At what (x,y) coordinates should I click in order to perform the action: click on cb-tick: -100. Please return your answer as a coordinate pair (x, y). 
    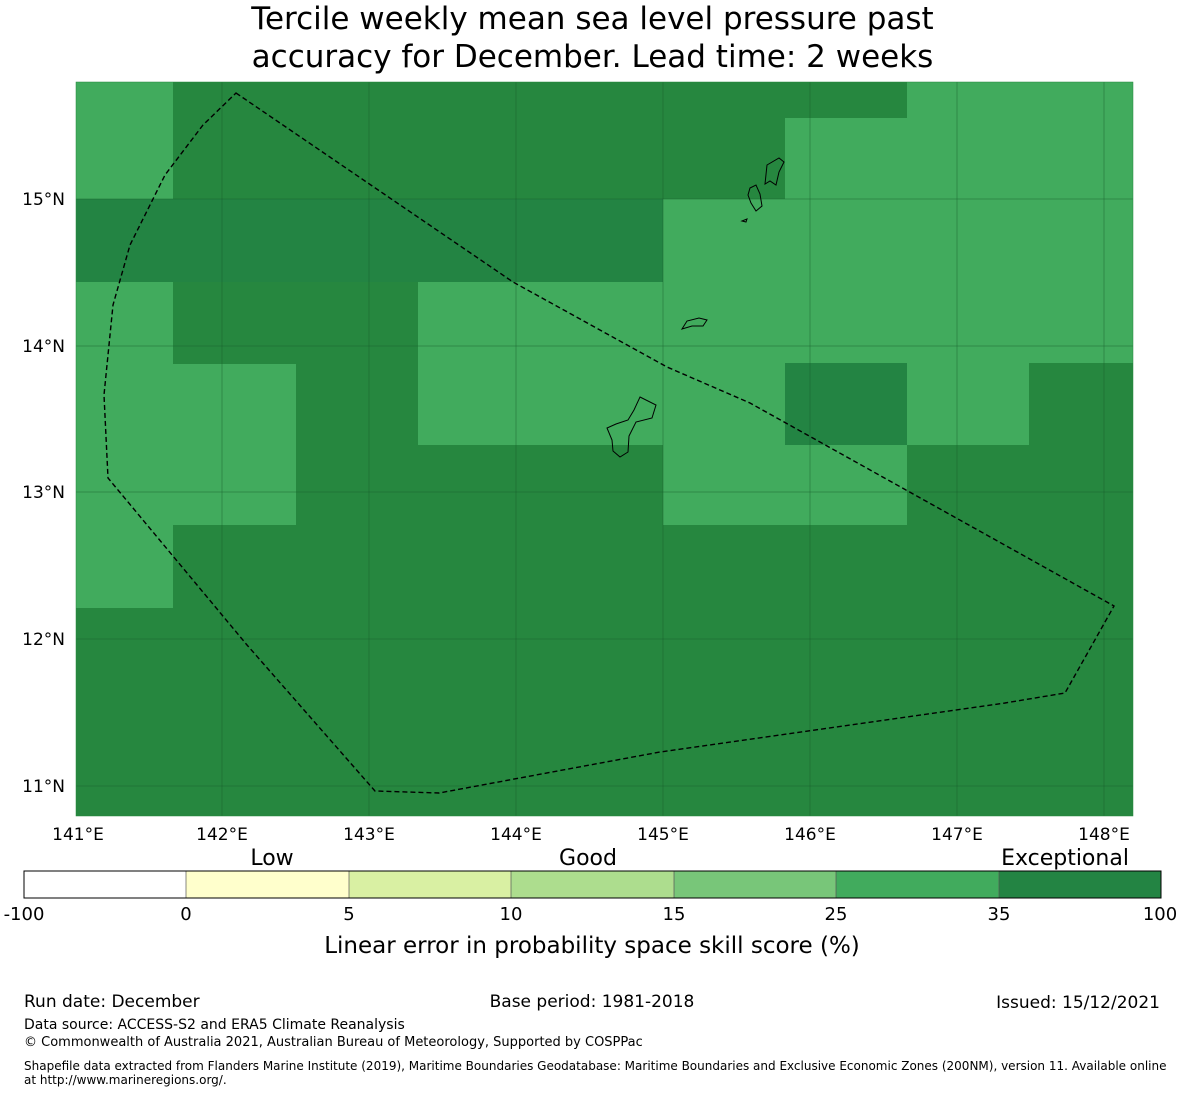
    Looking at the image, I should click on (24, 914).